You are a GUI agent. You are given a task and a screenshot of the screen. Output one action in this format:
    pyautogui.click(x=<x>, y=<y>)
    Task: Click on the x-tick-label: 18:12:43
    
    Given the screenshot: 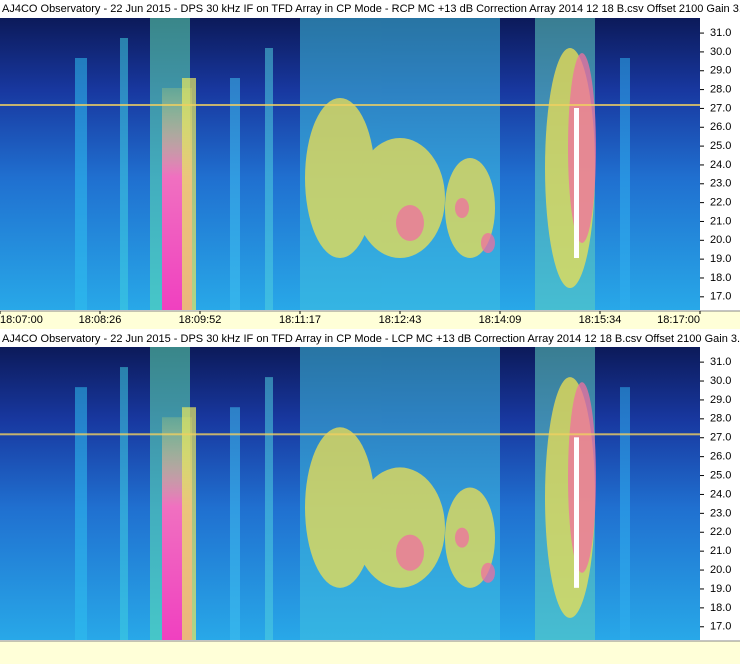 What is the action you would take?
    pyautogui.click(x=400, y=320)
    